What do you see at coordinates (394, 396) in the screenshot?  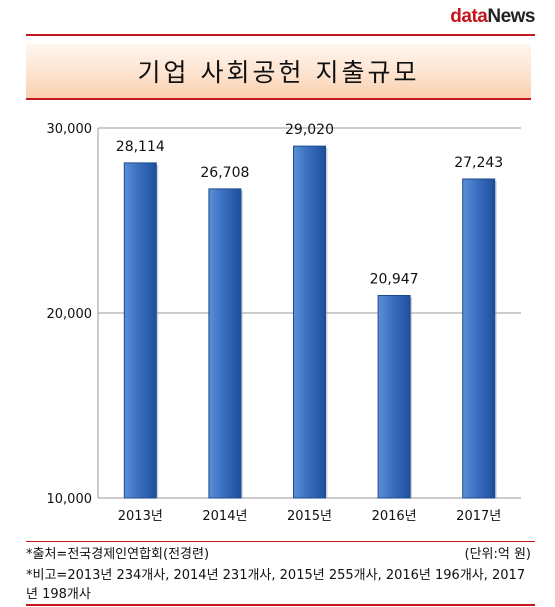 I see `bar-2016년` at bounding box center [394, 396].